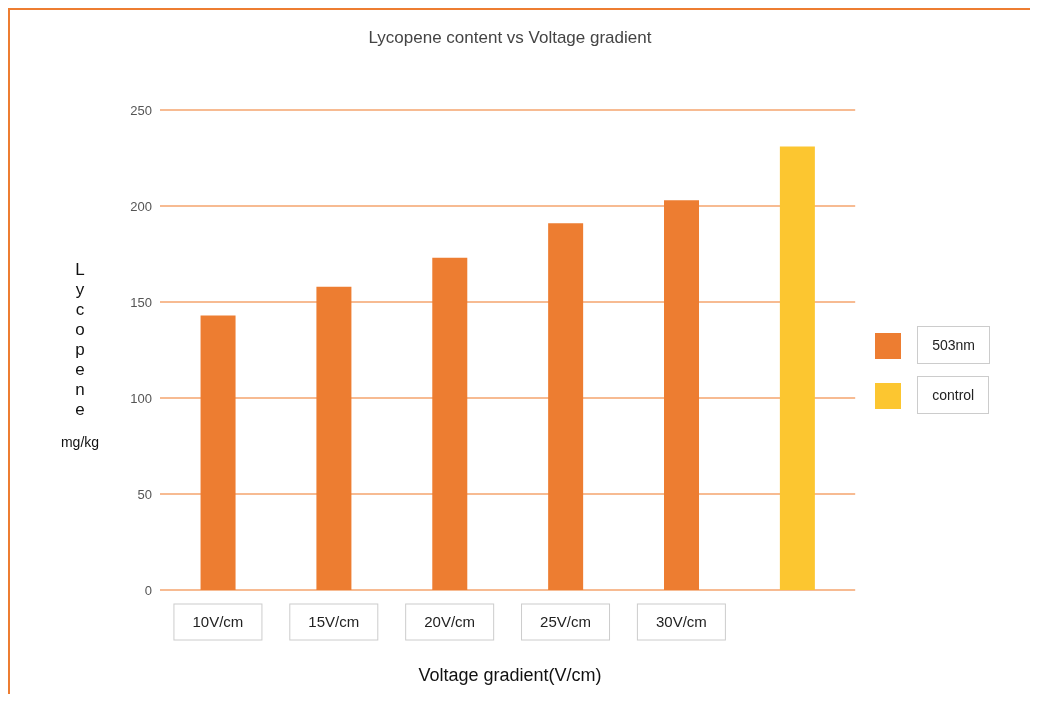 This screenshot has height=702, width=1039. Describe the element at coordinates (80, 355) in the screenshot. I see `text: Lycopene mg/kg` at that location.